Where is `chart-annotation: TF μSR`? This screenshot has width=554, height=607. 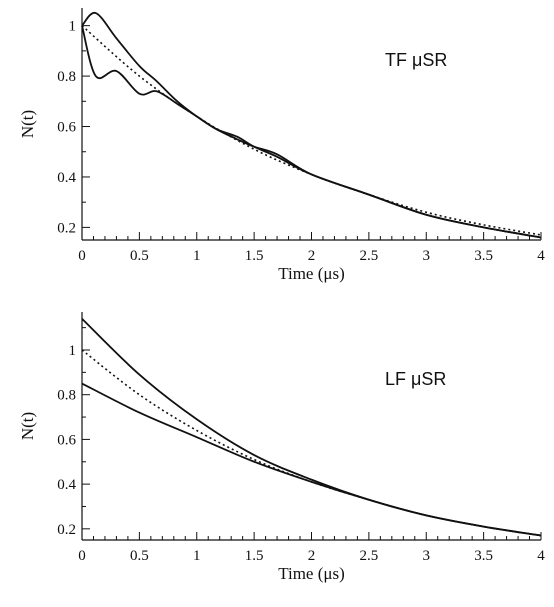
chart-annotation: TF μSR is located at coordinates (416, 60).